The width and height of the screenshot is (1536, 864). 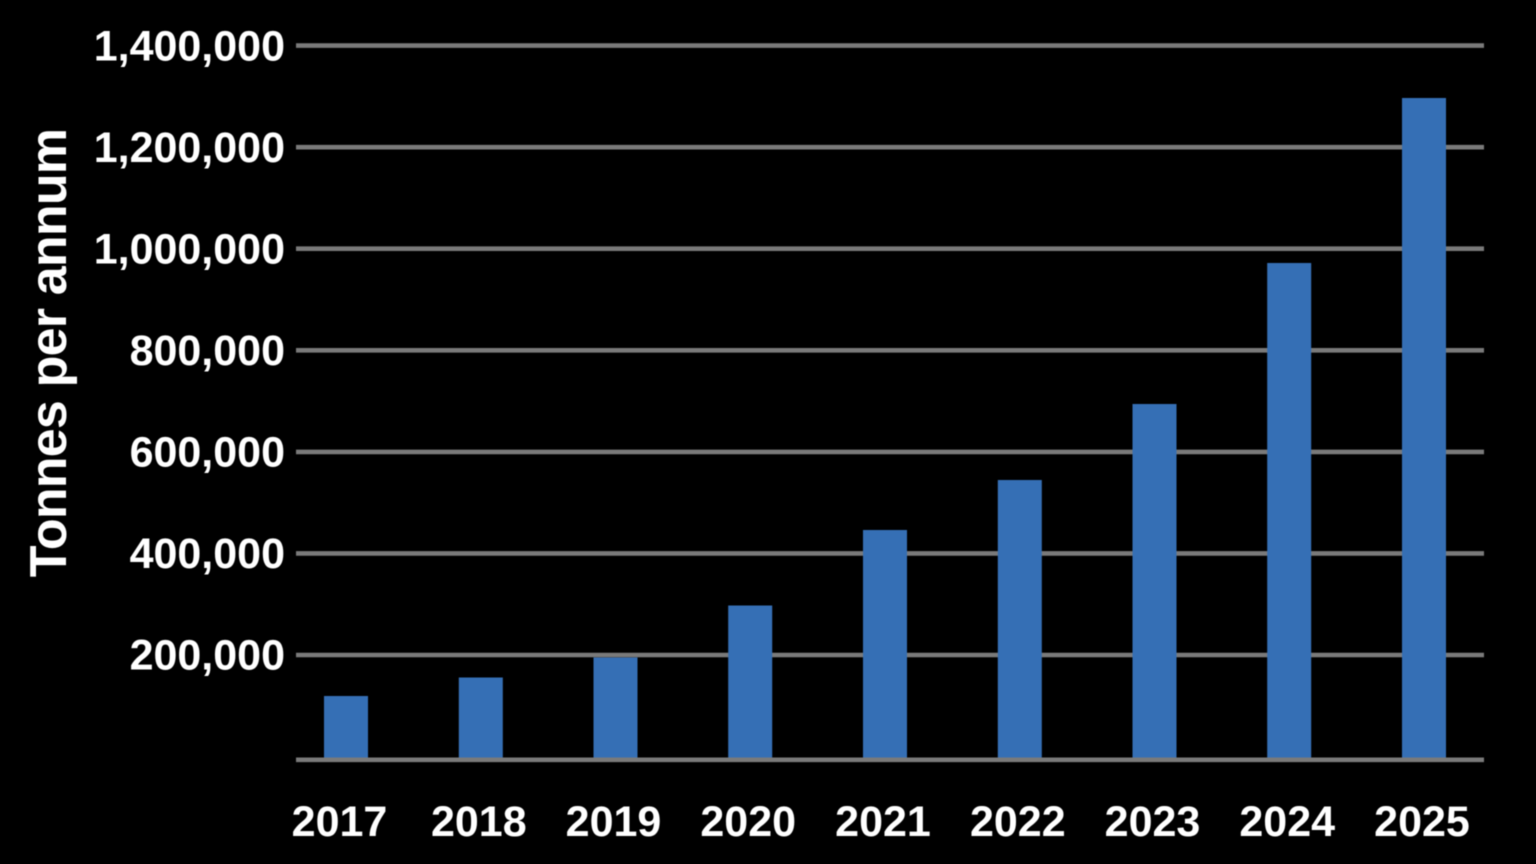 I want to click on svg-text: 2022, so click(x=1018, y=822).